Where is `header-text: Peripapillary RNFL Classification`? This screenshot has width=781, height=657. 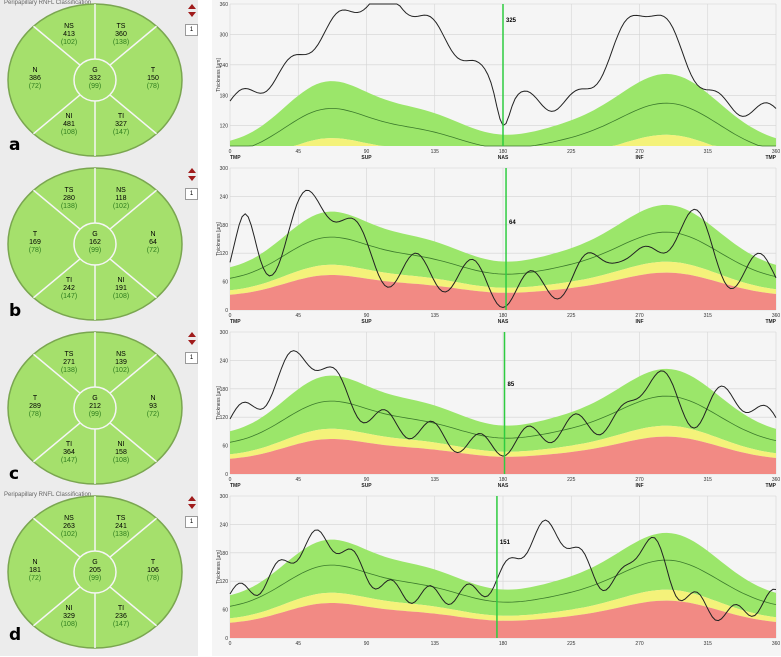 header-text: Peripapillary RNFL Classification is located at coordinates (48, 495).